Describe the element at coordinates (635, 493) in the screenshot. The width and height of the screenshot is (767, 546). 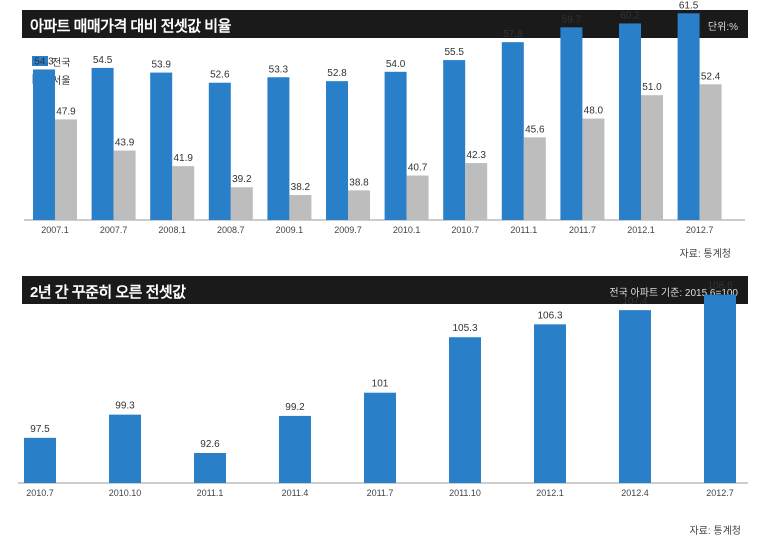
I see `x-tick-label-7: 2012.4` at that location.